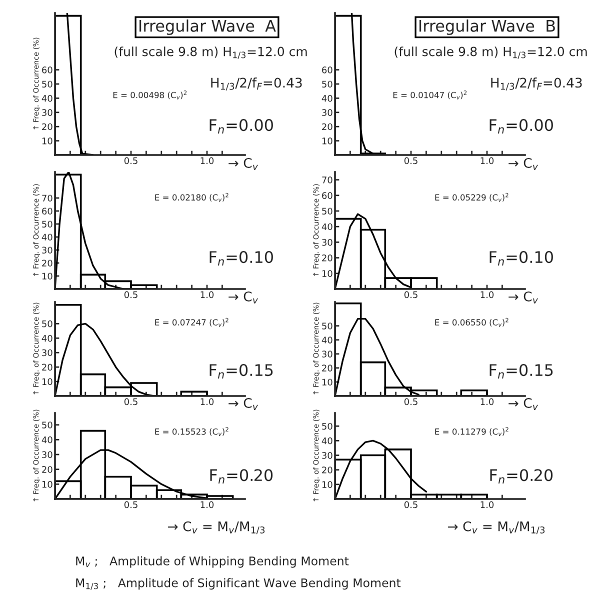  Describe the element at coordinates (208, 27) in the screenshot. I see `chart-title: Irregular Wave A` at that location.